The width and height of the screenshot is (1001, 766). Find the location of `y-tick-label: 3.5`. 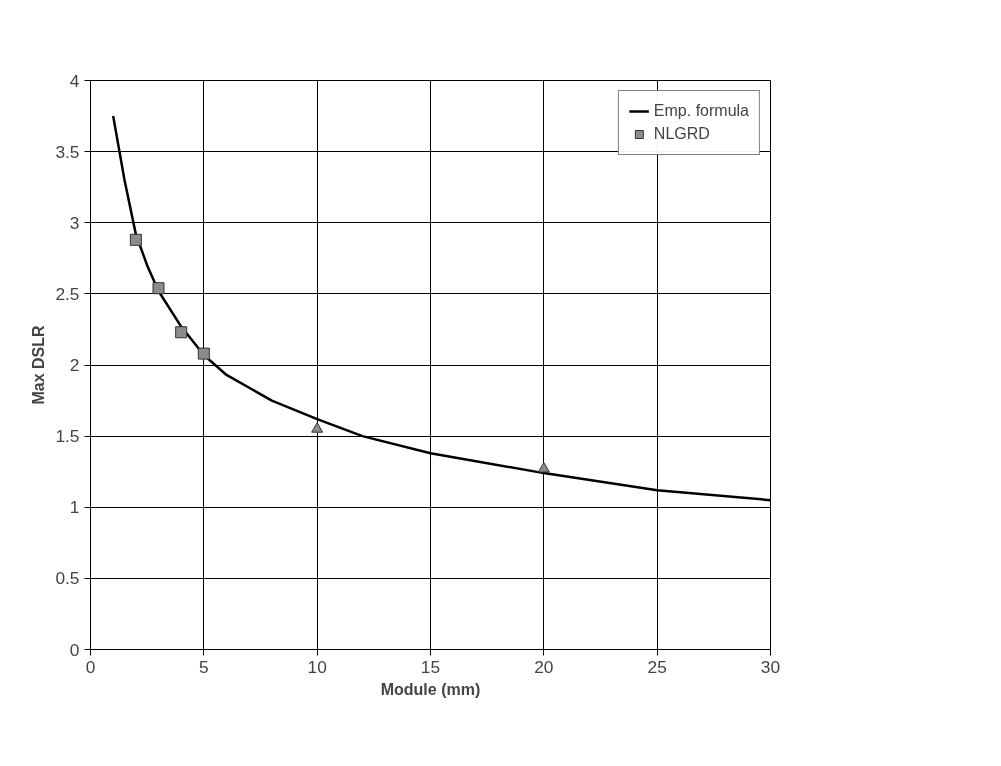

y-tick-label: 3.5 is located at coordinates (67, 151).